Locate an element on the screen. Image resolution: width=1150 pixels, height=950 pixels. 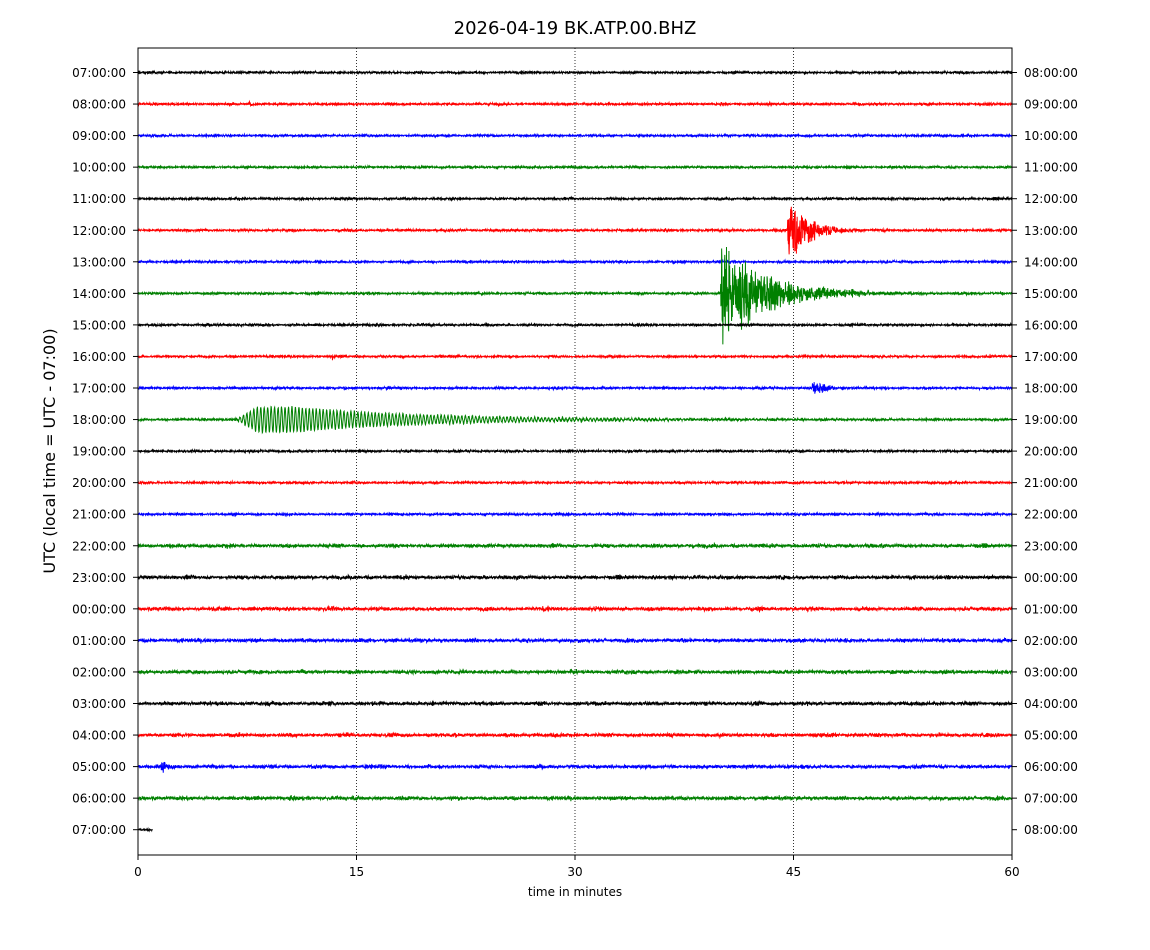
right-time-label: 14:00:00 is located at coordinates (1051, 262).